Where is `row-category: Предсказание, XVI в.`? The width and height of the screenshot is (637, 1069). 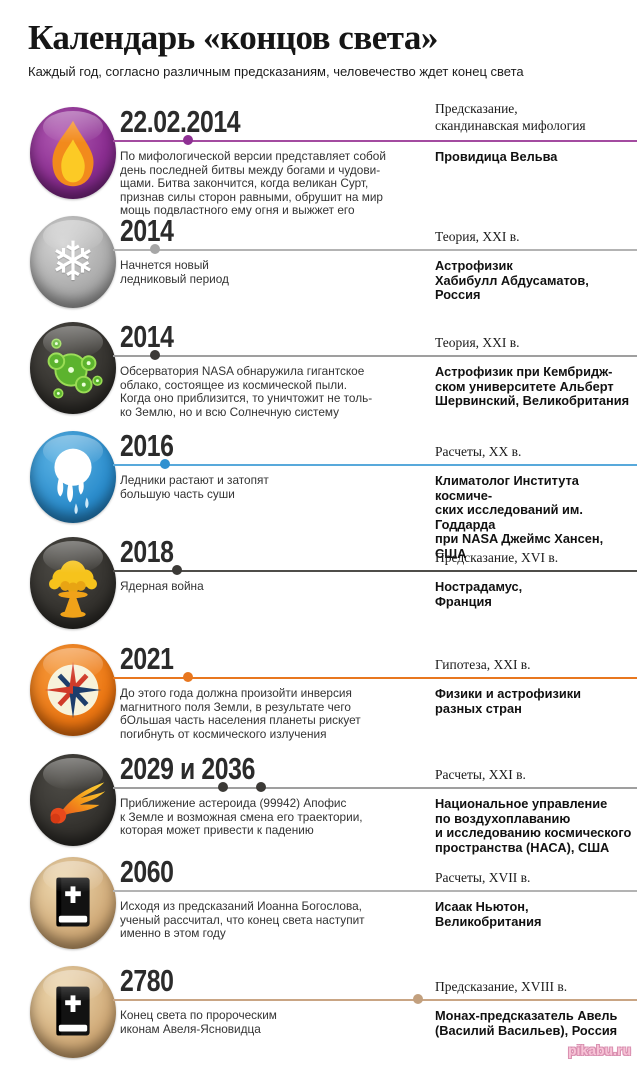
row-category: Предсказание, XVI в. is located at coordinates (497, 557).